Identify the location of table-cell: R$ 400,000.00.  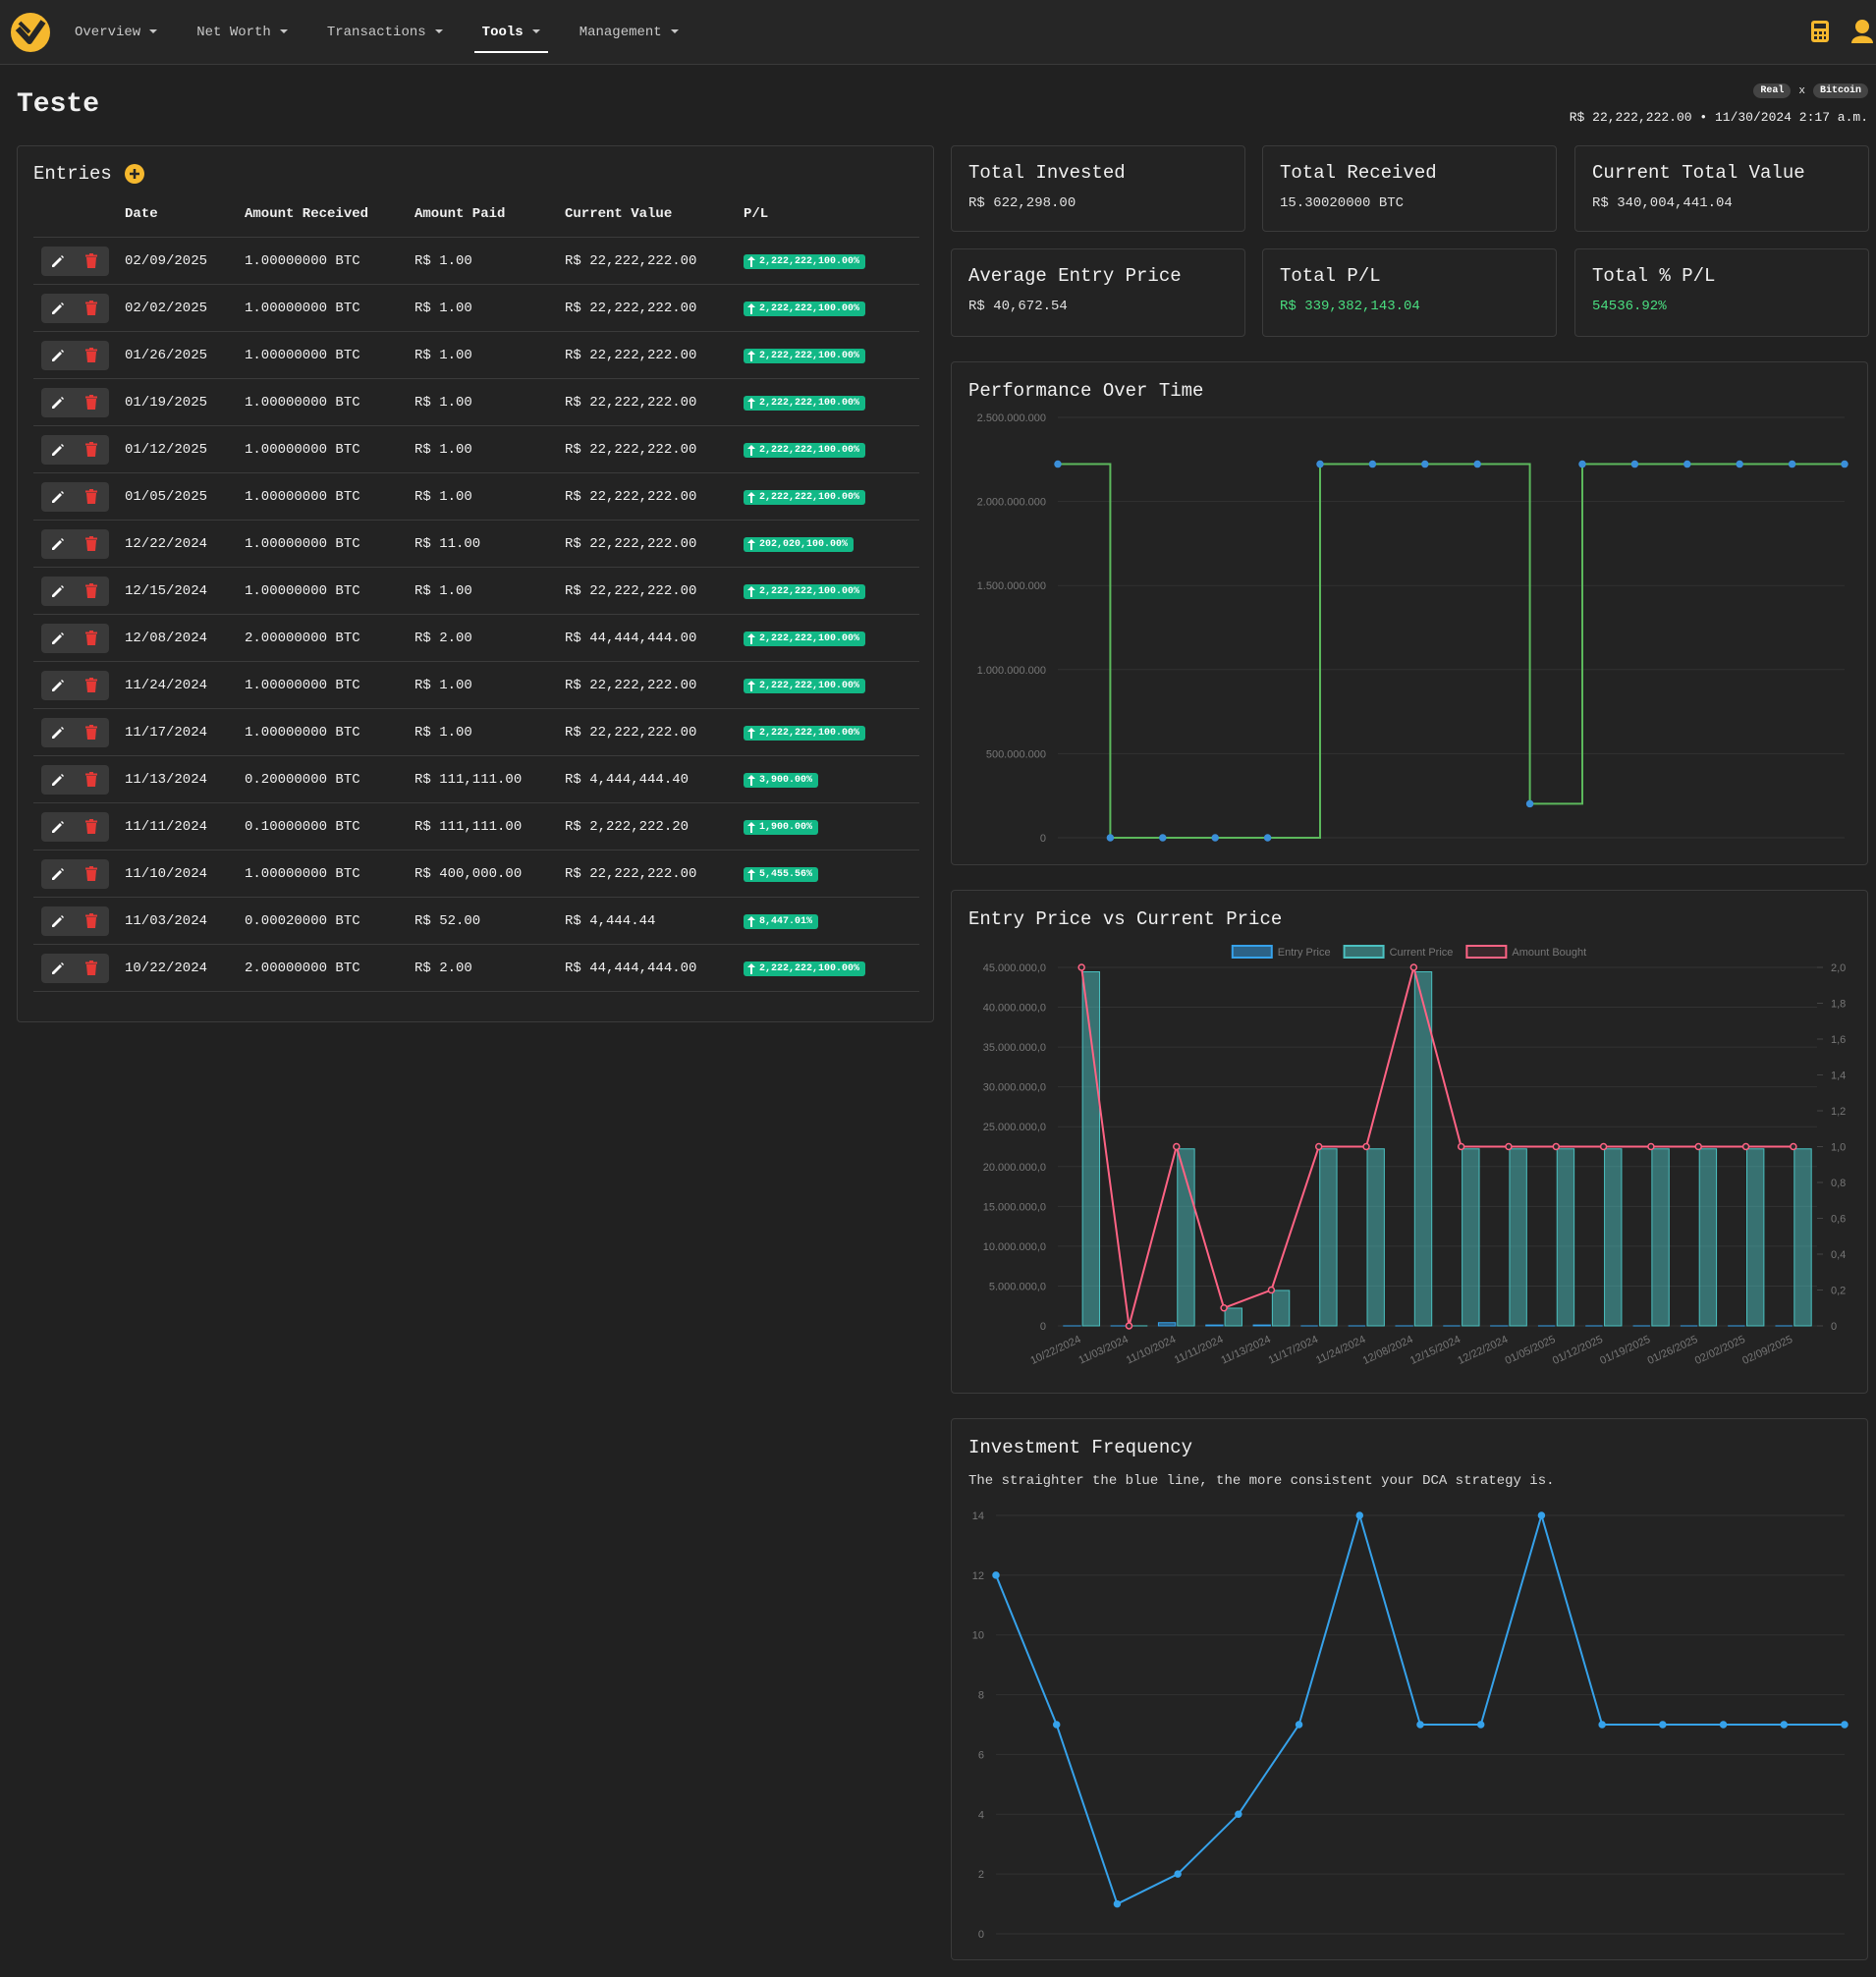
(468, 874).